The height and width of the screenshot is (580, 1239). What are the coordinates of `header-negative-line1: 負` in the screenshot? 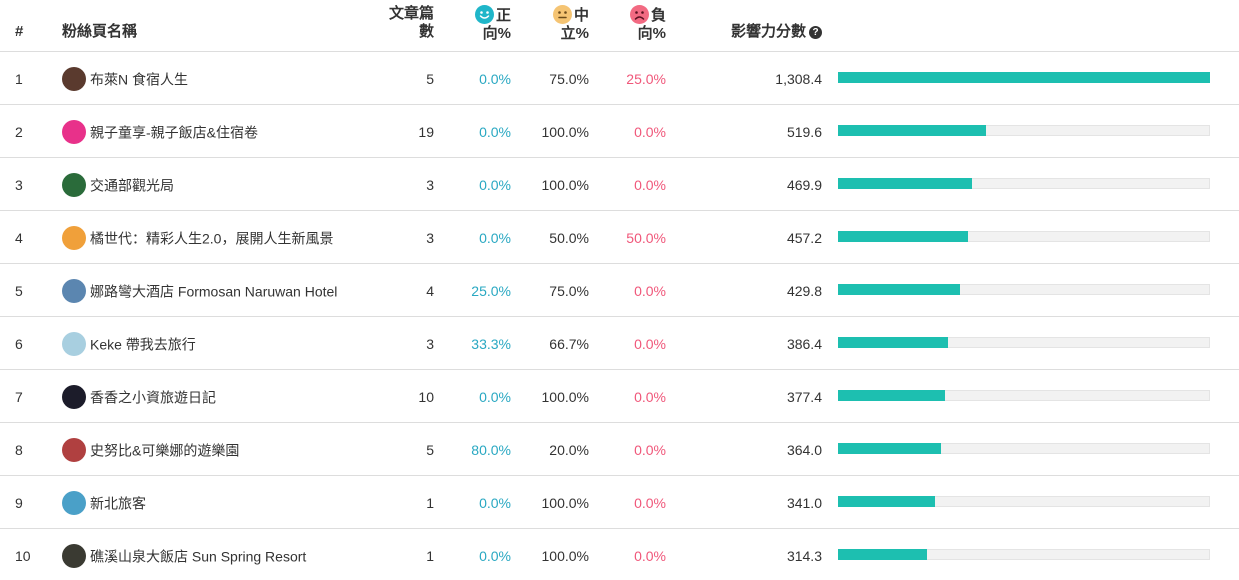 It's located at (658, 15).